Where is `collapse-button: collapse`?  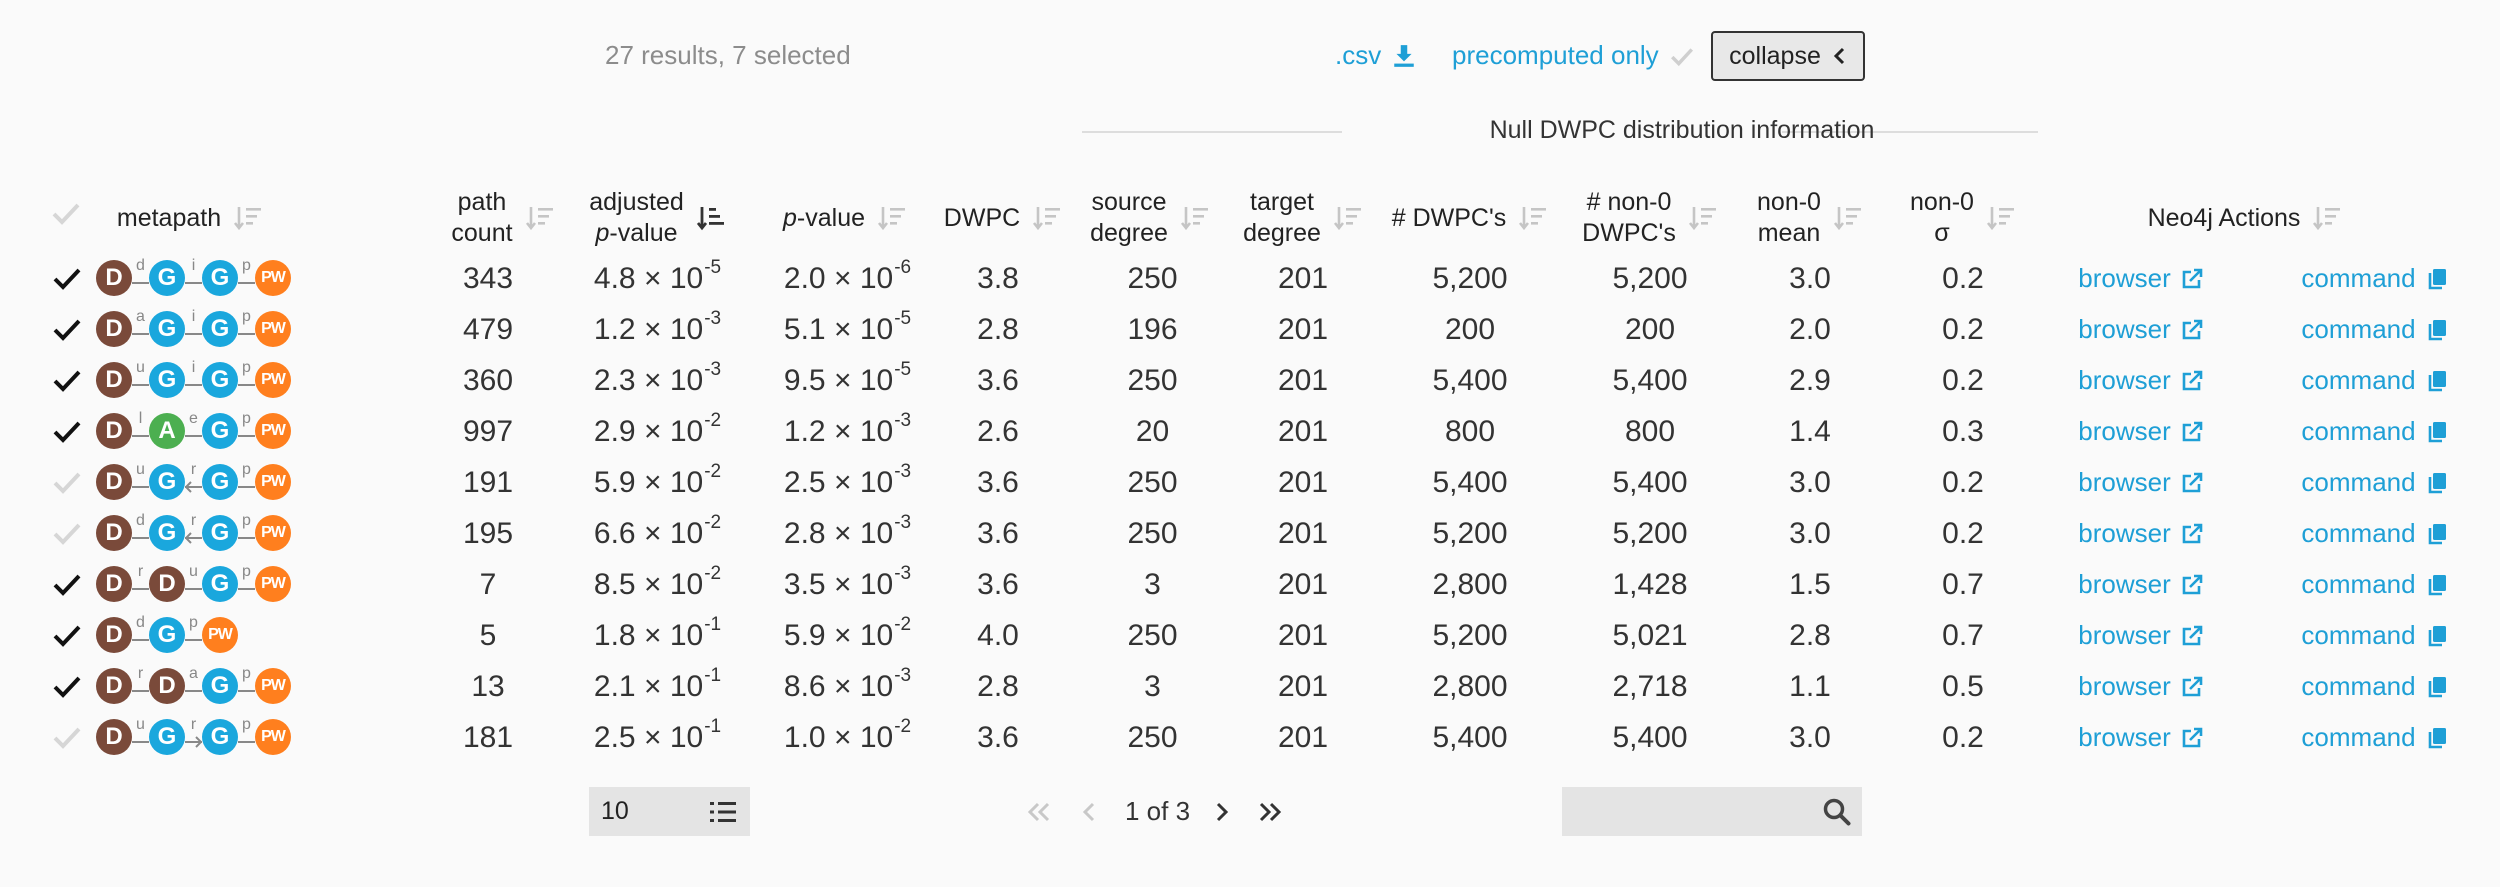 collapse-button: collapse is located at coordinates (1788, 56).